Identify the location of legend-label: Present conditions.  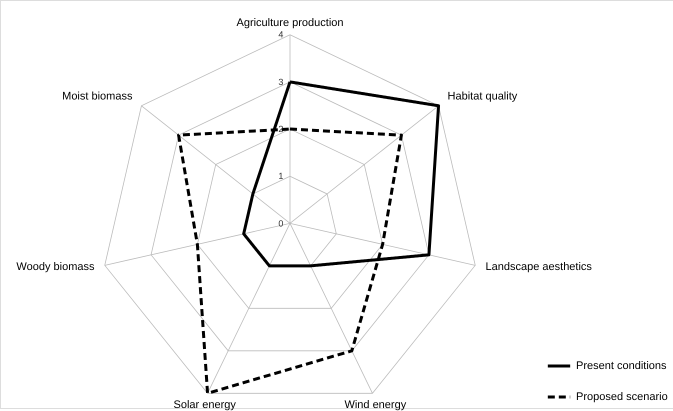
(621, 366).